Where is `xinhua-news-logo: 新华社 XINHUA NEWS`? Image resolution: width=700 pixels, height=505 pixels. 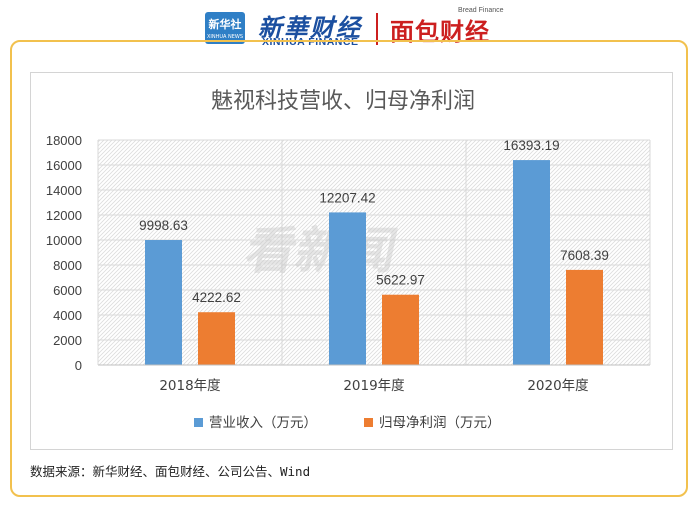 xinhua-news-logo: 新华社 XINHUA NEWS is located at coordinates (225, 28).